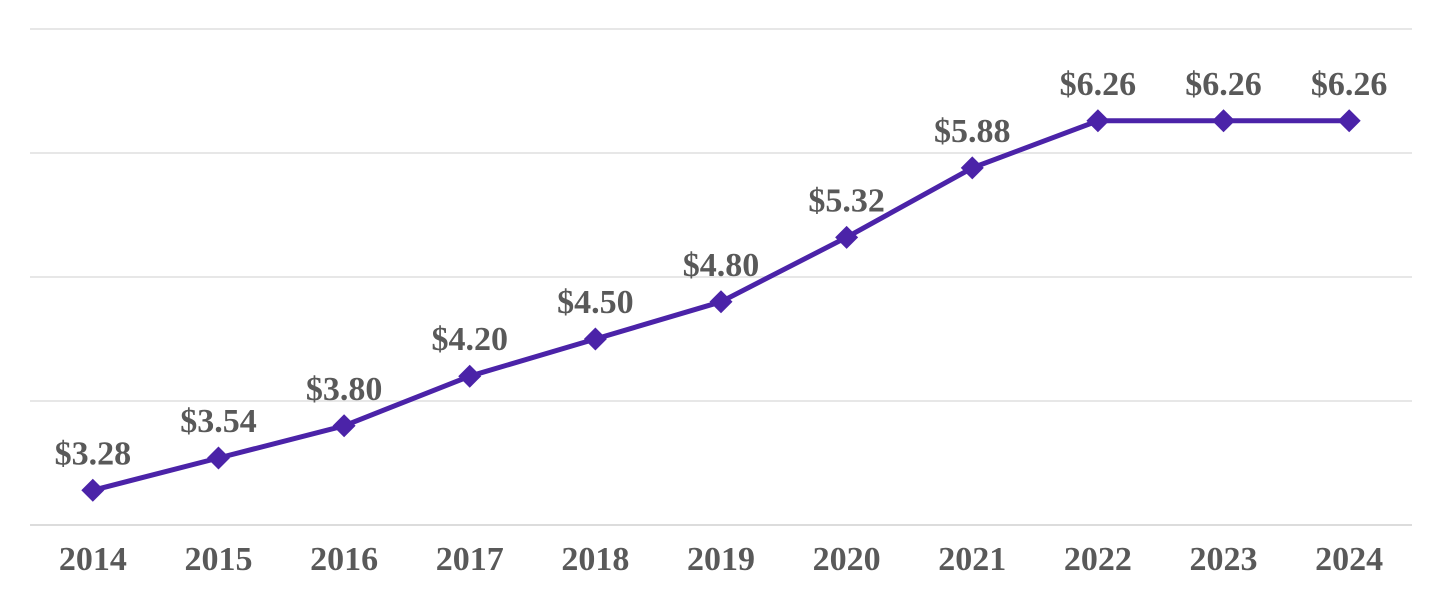 This screenshot has height=600, width=1440. Describe the element at coordinates (846, 200) in the screenshot. I see `data-point-label: $5.32` at that location.